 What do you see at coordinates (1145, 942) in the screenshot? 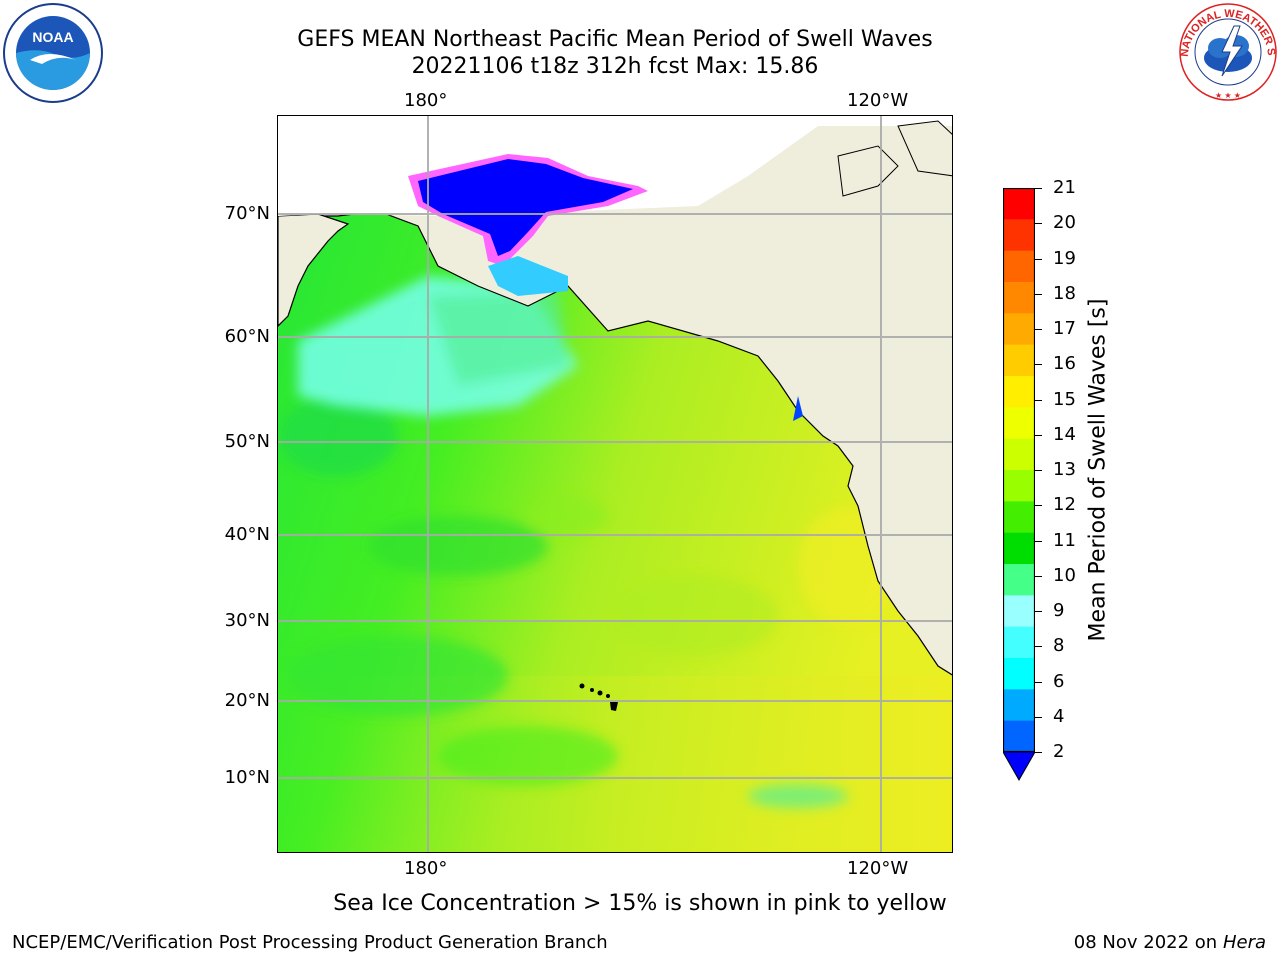
I see `footer-date-text: 08 Nov 2022 on` at bounding box center [1145, 942].